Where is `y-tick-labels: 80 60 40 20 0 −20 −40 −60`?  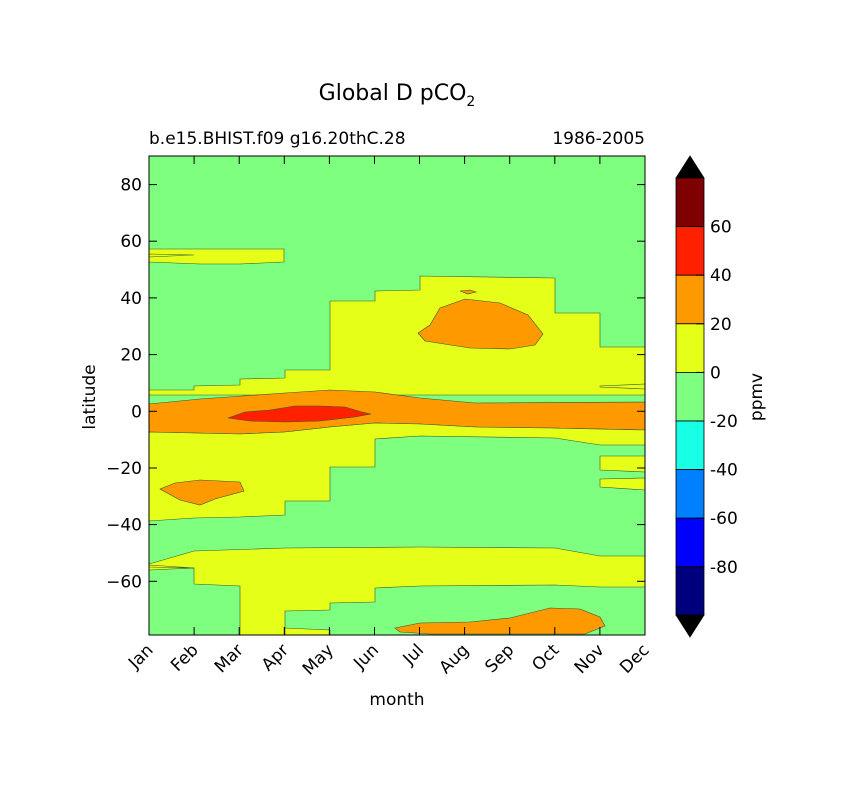 y-tick-labels: 80 60 40 20 0 −20 −40 −60 is located at coordinates (124, 384).